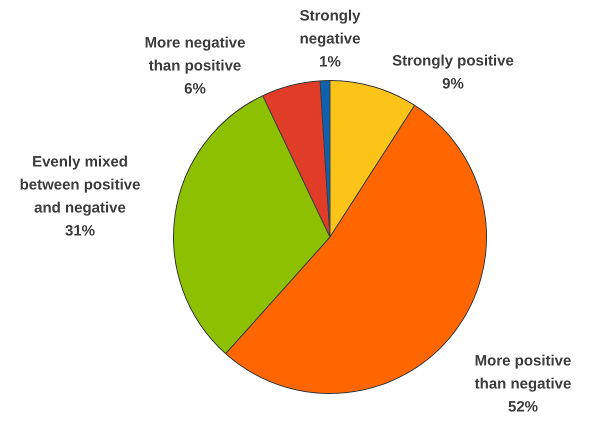 Image resolution: width=592 pixels, height=423 pixels. What do you see at coordinates (195, 54) in the screenshot?
I see `slice-label: More negative than positive` at bounding box center [195, 54].